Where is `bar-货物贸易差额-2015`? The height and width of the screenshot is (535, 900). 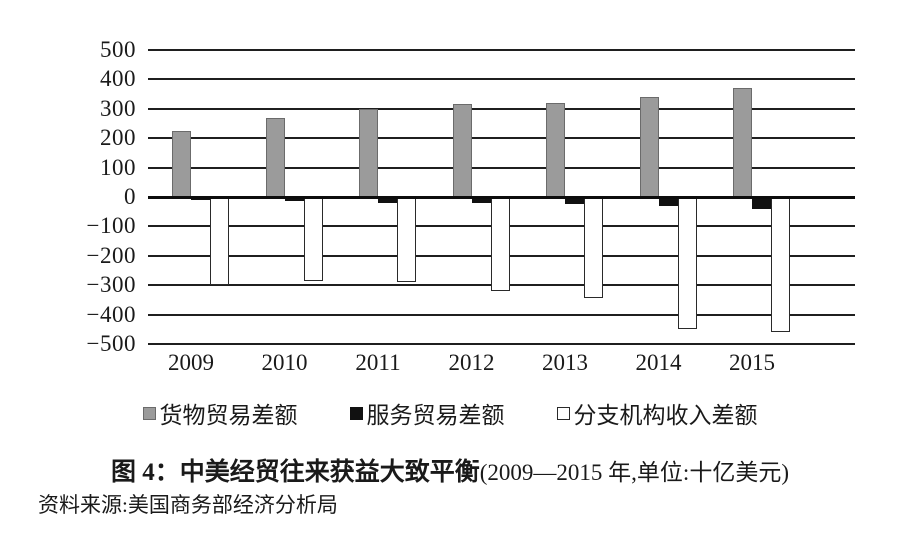 bar-货物贸易差额-2015 is located at coordinates (742, 142).